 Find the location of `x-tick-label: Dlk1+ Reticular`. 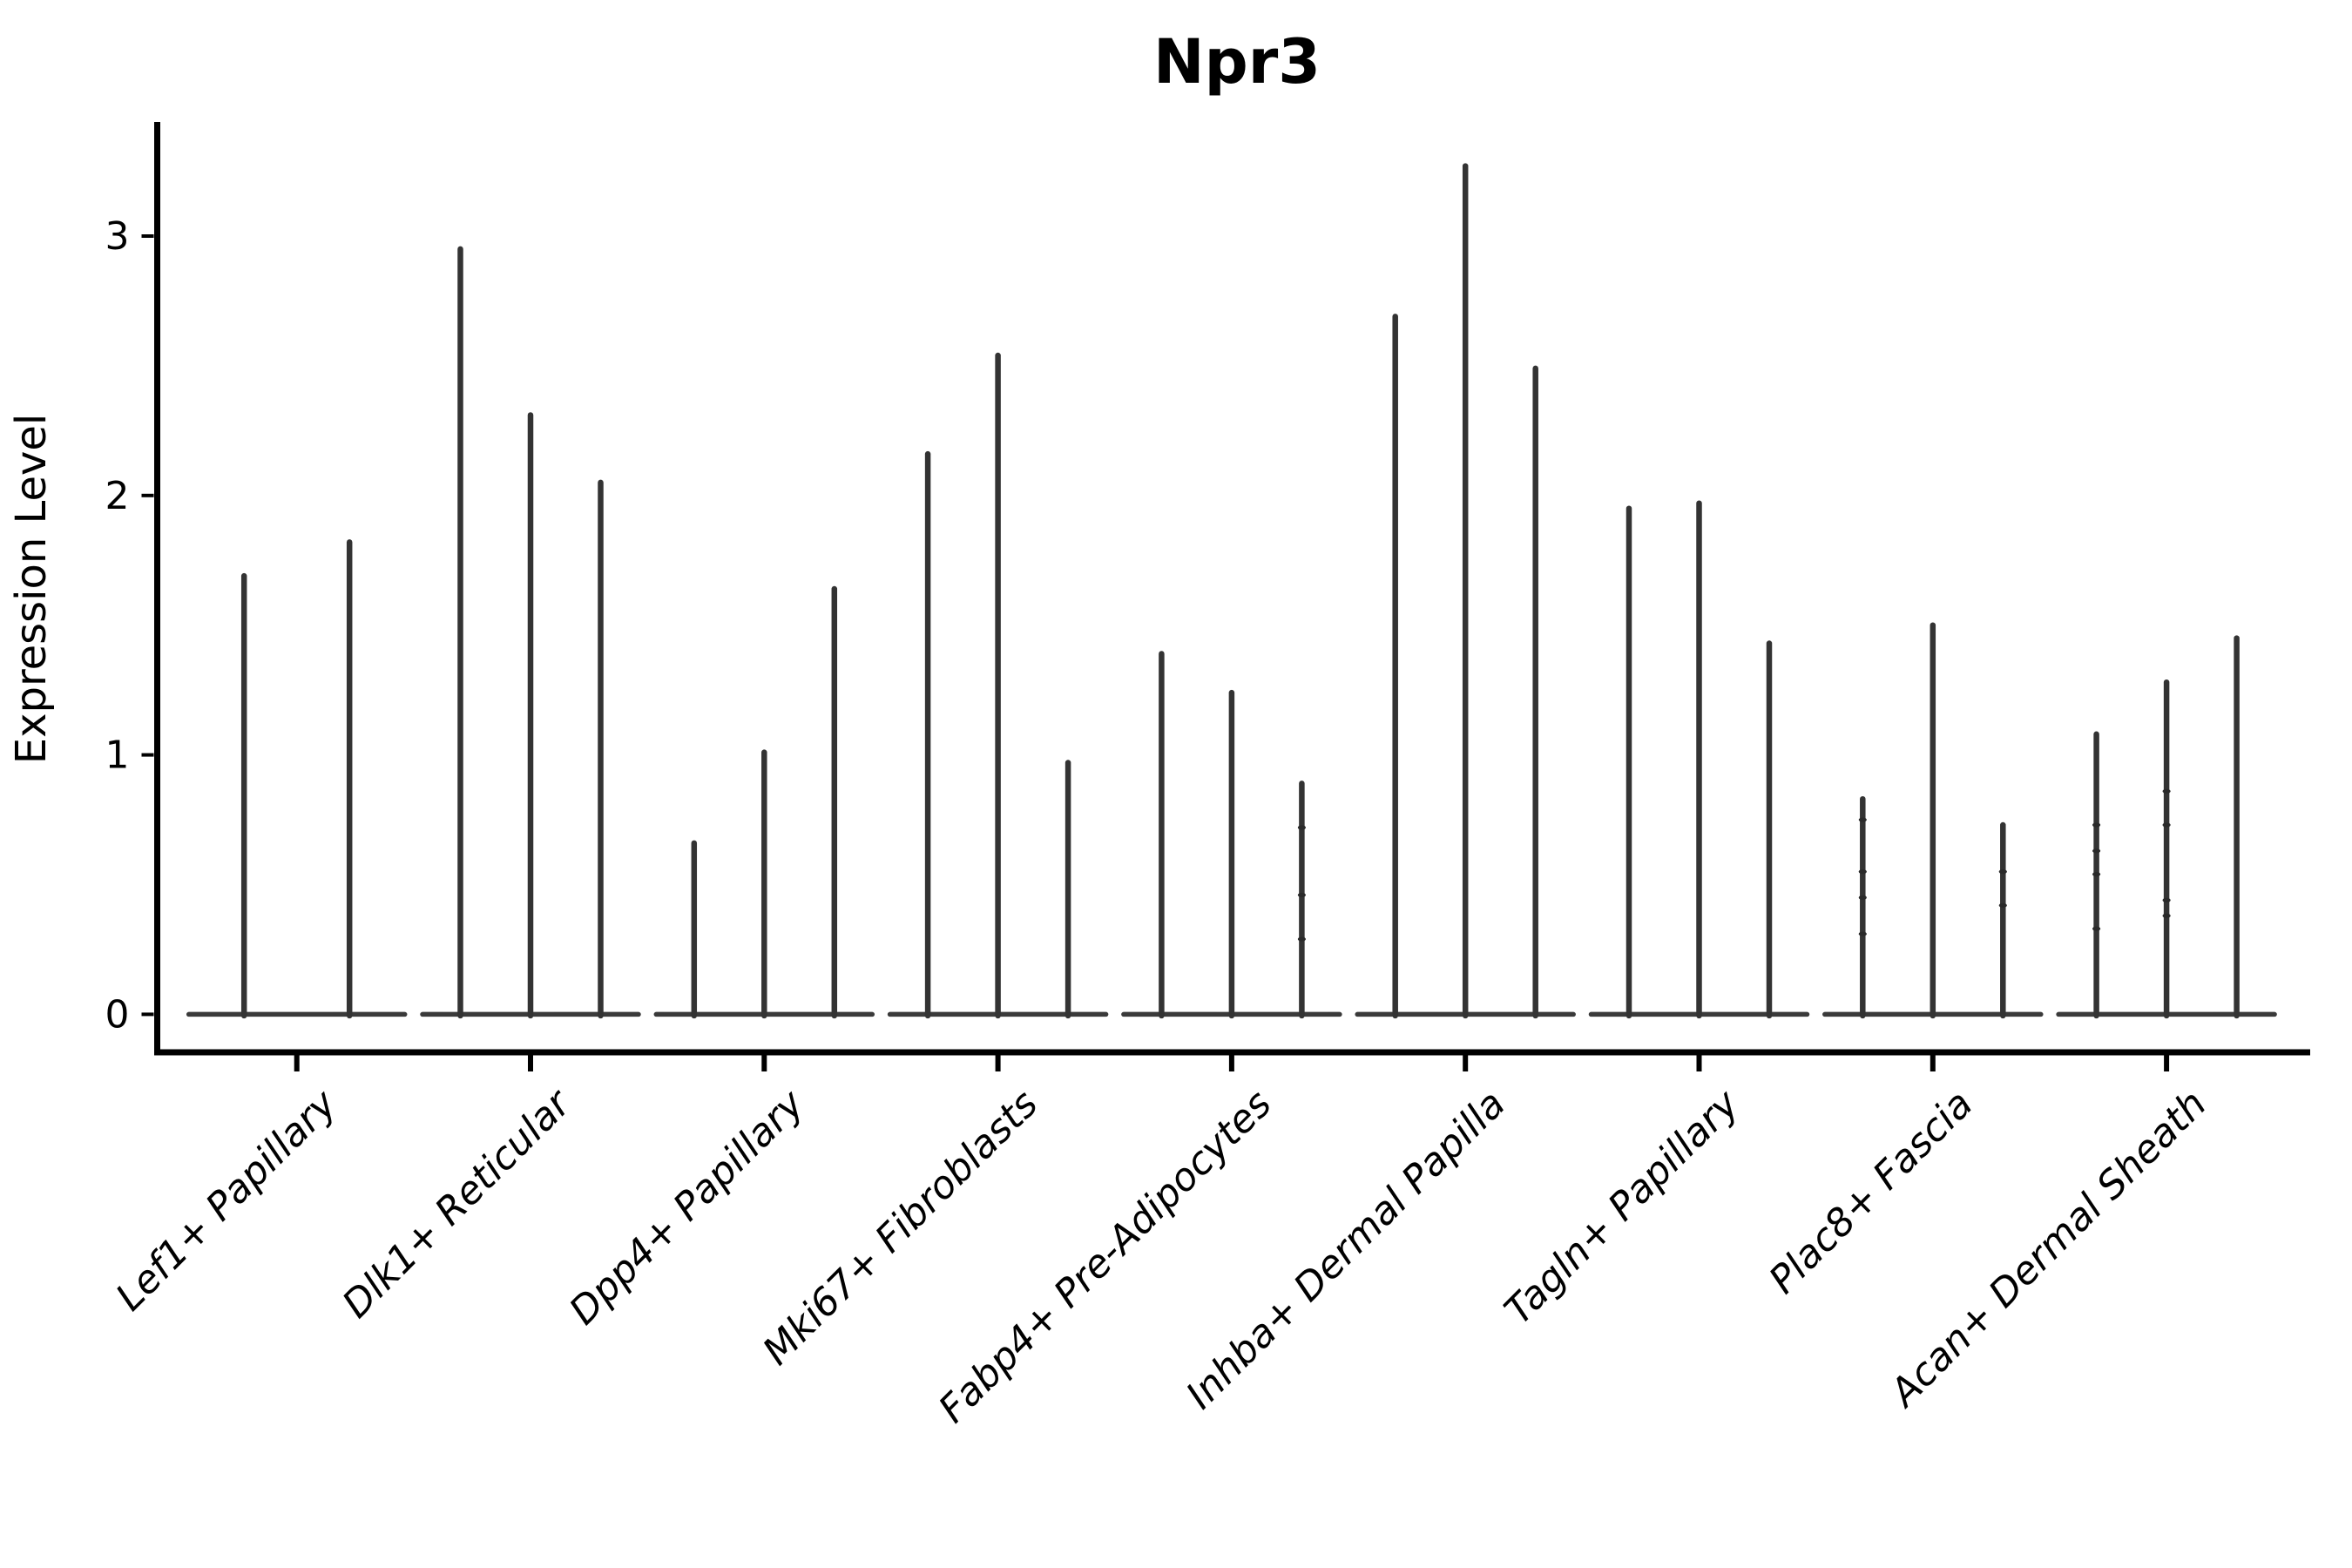

x-tick-label: Dlk1+ Reticular is located at coordinates (457, 1203).